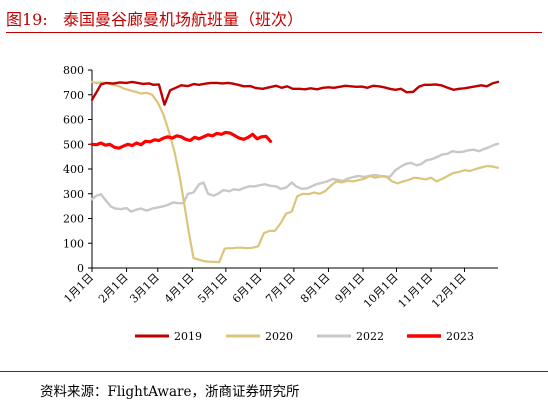  I want to click on x-tick-label: 6月1日, so click(247, 288).